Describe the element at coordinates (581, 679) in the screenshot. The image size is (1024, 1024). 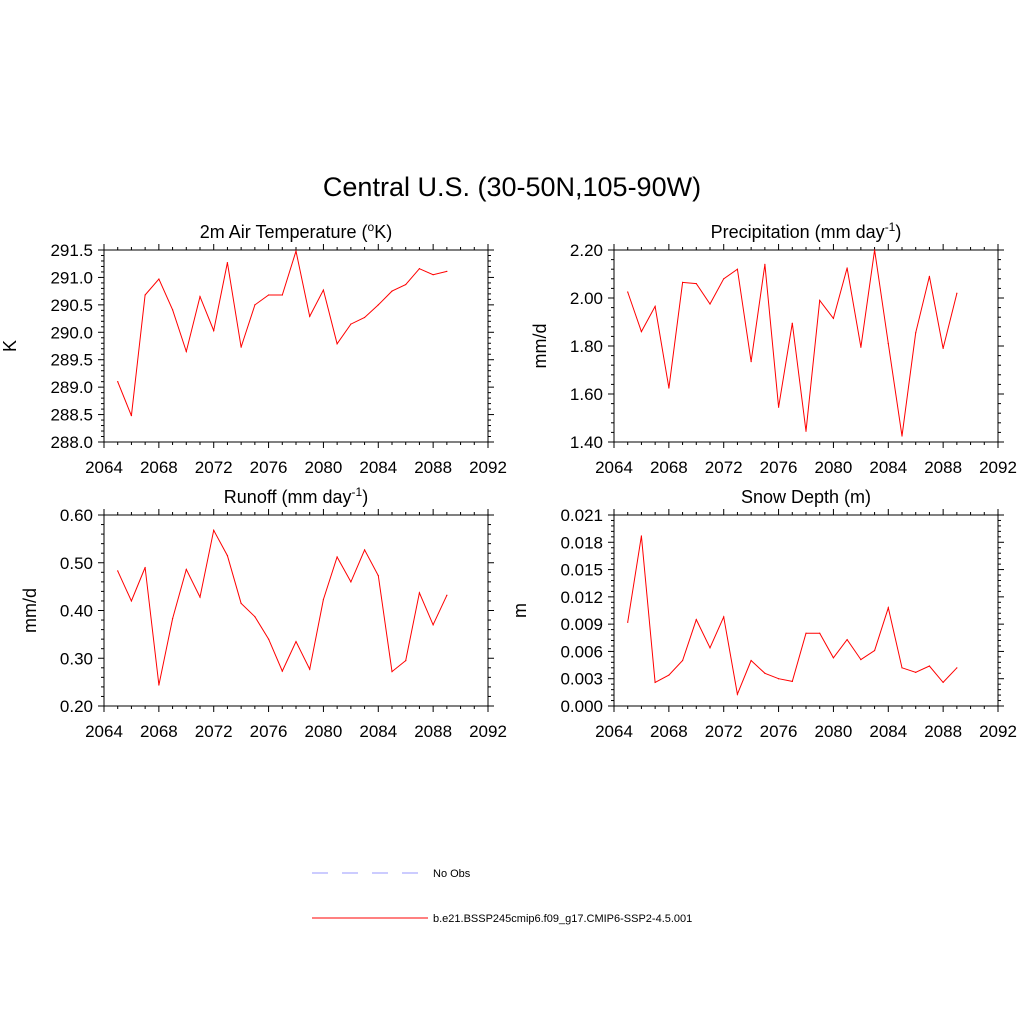
I see `y-tick-label: 0.003` at that location.